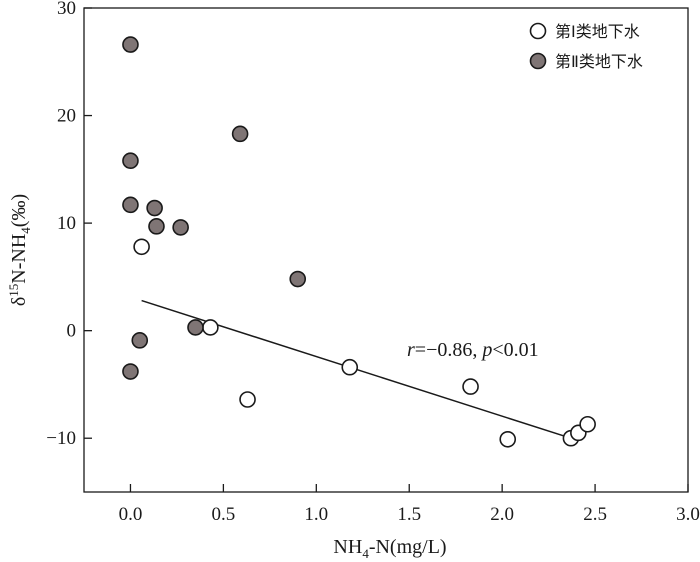  I want to click on annotation-part: p, so click(486, 350).